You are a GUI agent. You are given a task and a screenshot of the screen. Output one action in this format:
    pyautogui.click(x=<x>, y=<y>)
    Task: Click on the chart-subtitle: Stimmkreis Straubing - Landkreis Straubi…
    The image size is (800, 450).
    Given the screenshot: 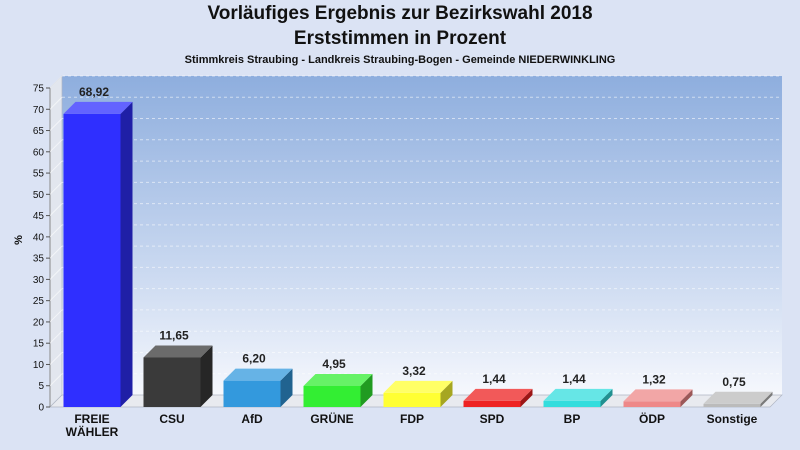 What is the action you would take?
    pyautogui.click(x=400, y=60)
    